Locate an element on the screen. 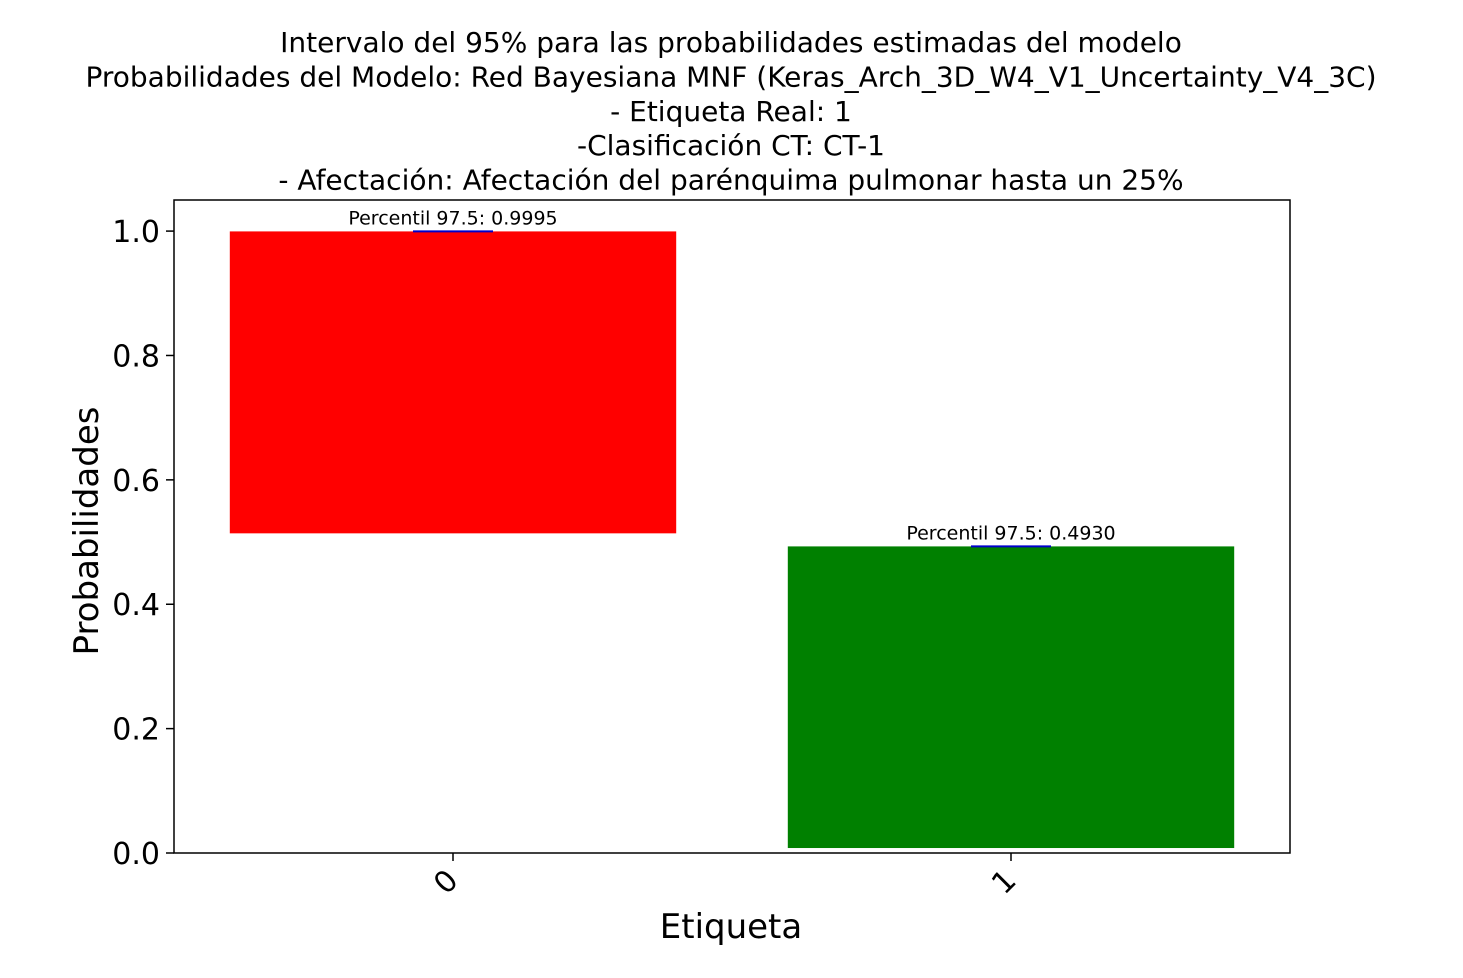 The width and height of the screenshot is (1463, 978). y-tick-label: 0.4 is located at coordinates (136, 605).